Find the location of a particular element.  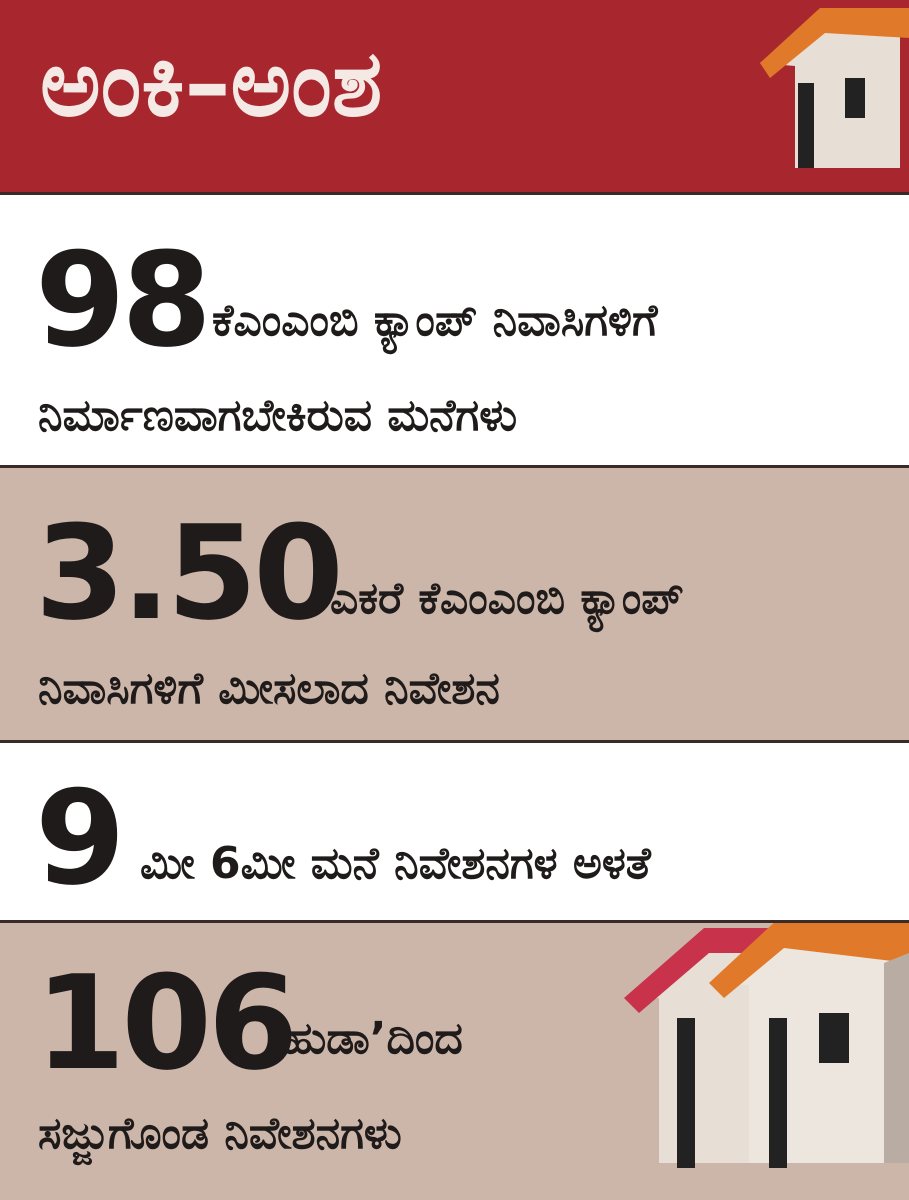

text-line: ಮೀ 6ಮೀ ಮನೆ ನಿವೇಶನಗಳ ಅಳತೆ is located at coordinates (395, 863).